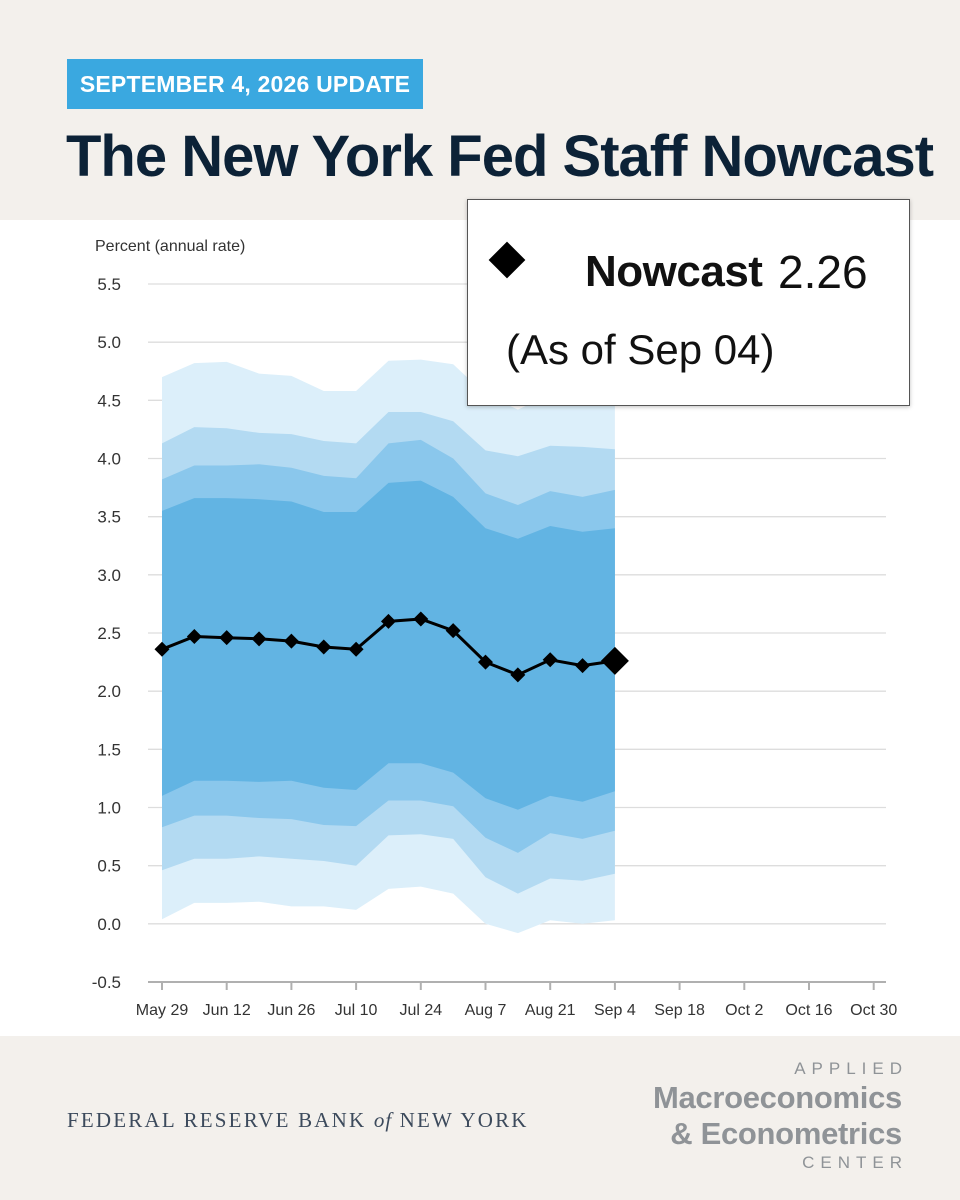  I want to click on y-tick-label: 5.5, so click(109, 284).